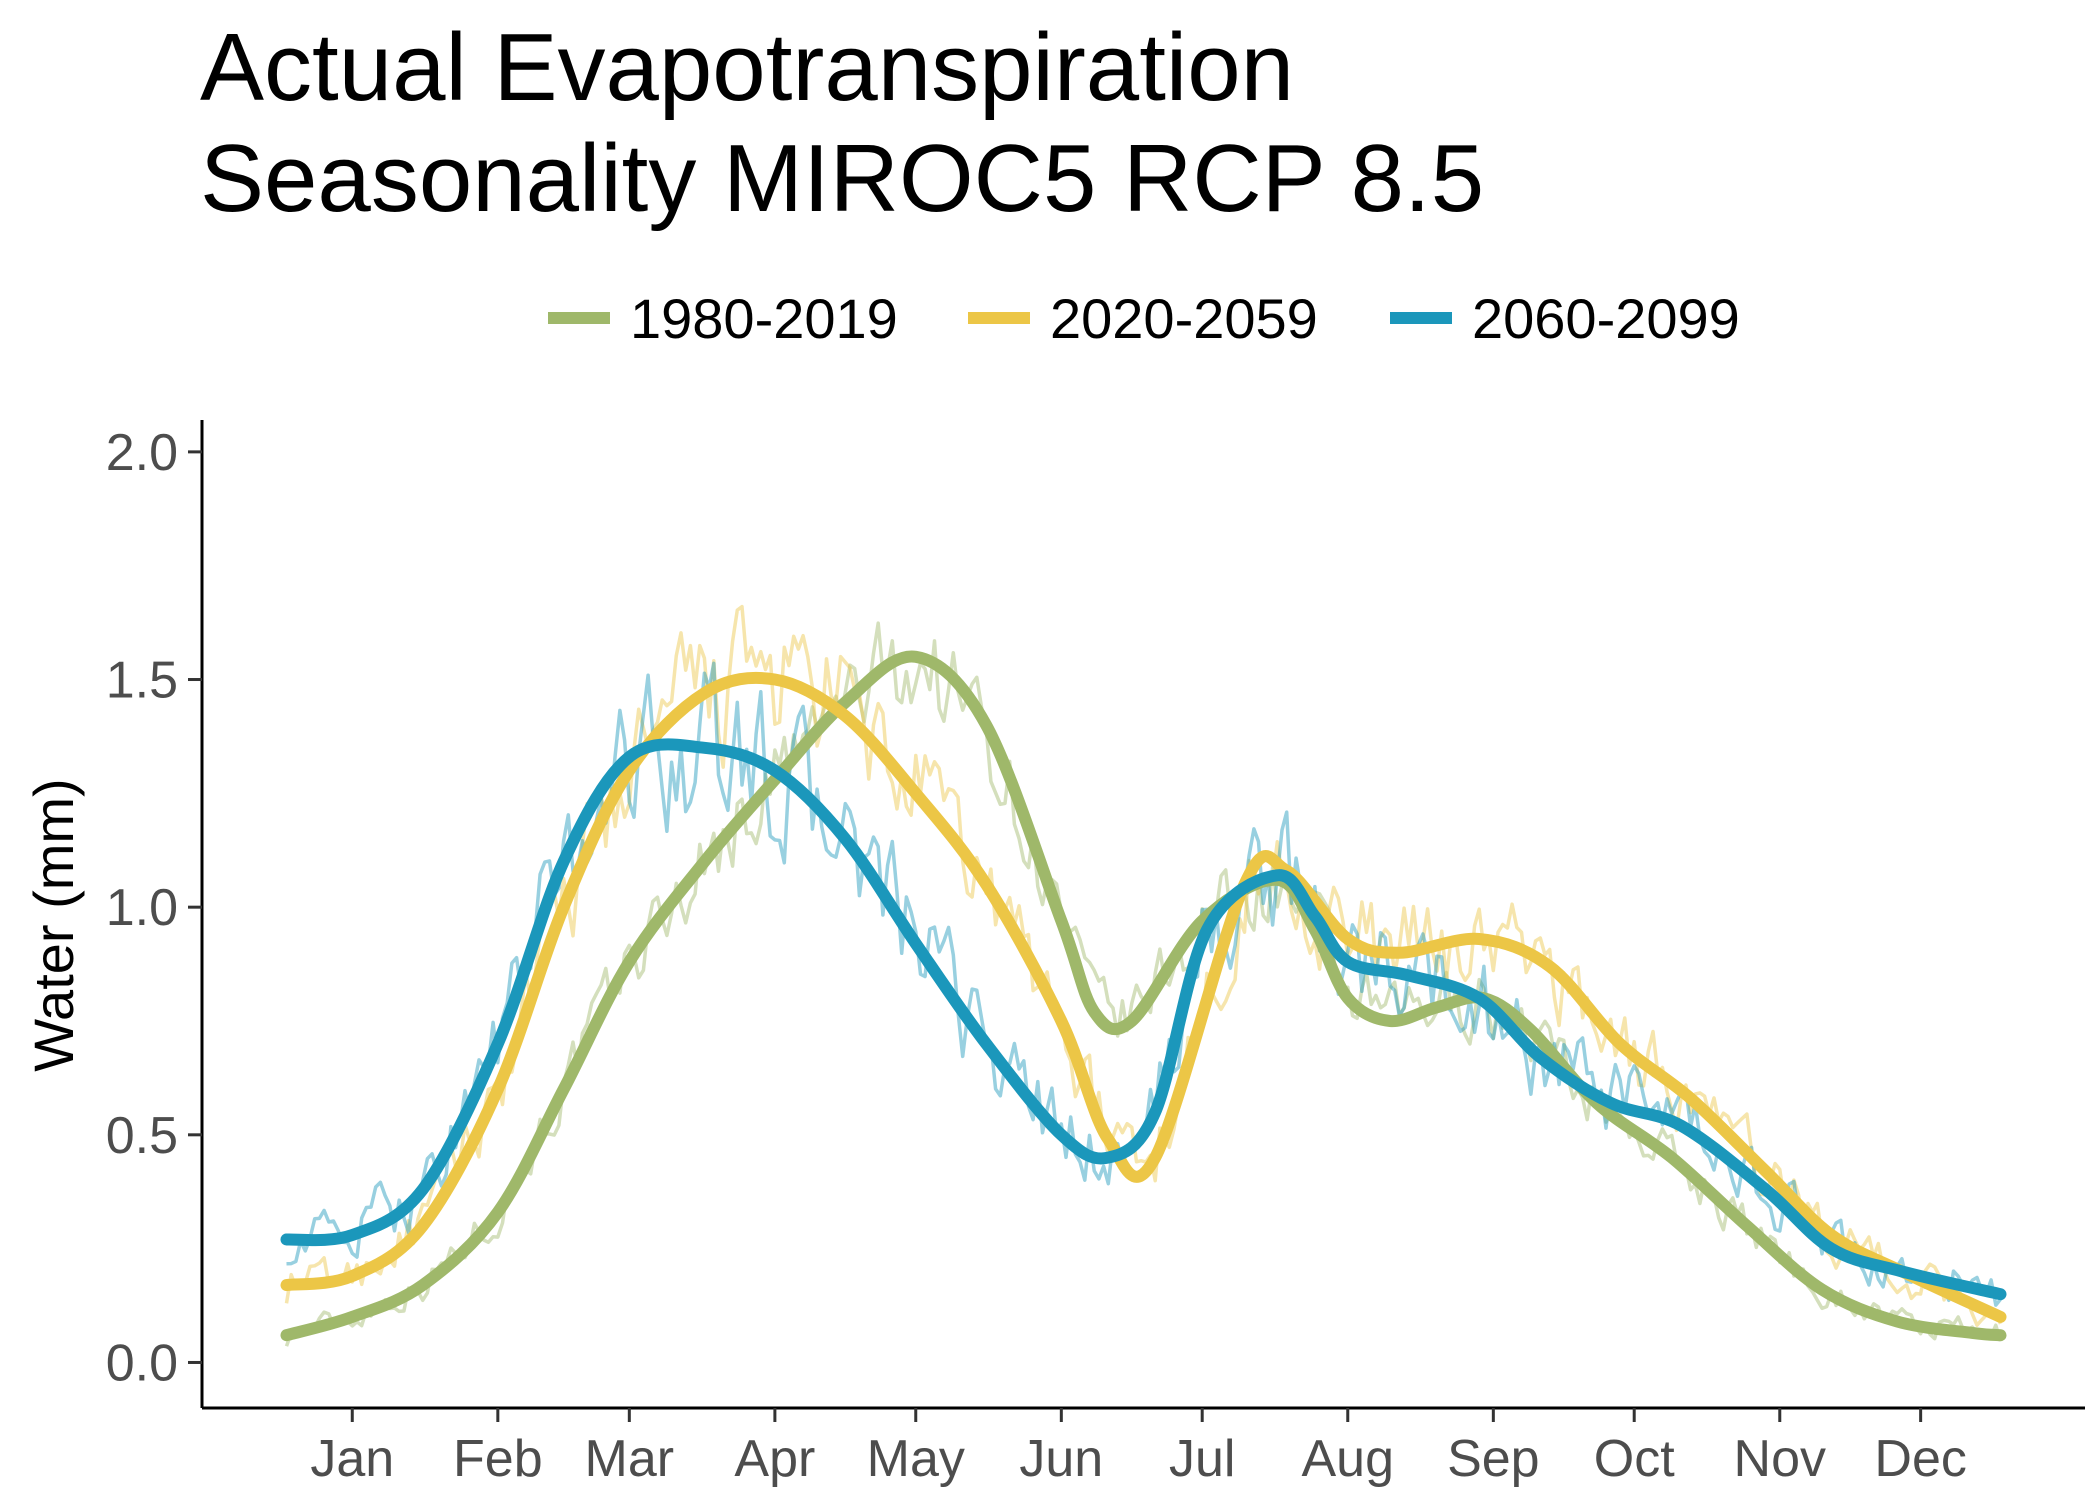  I want to click on x-tick-label: Oct, so click(1634, 1459).